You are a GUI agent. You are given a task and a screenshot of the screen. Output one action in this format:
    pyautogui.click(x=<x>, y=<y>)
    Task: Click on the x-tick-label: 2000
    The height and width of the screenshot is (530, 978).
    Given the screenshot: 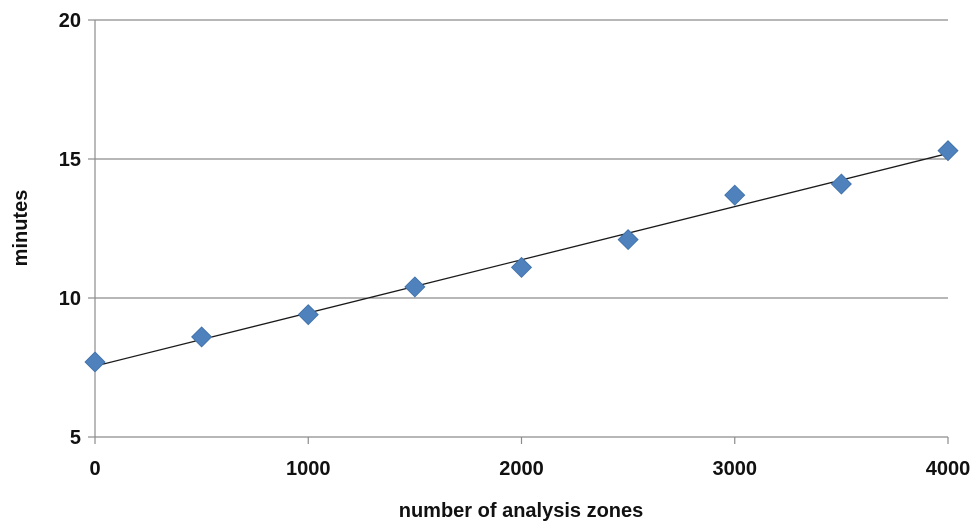 What is the action you would take?
    pyautogui.click(x=521, y=469)
    